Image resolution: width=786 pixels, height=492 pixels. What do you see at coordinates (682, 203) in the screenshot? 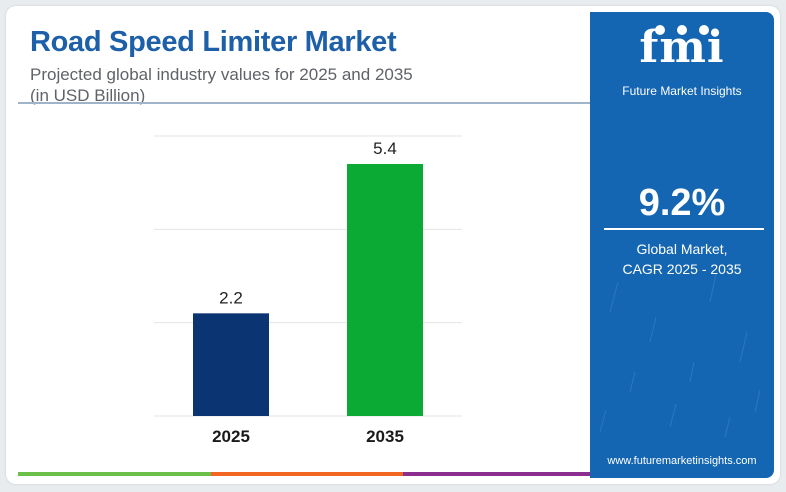
I see `cagr-value: 9.2%` at bounding box center [682, 203].